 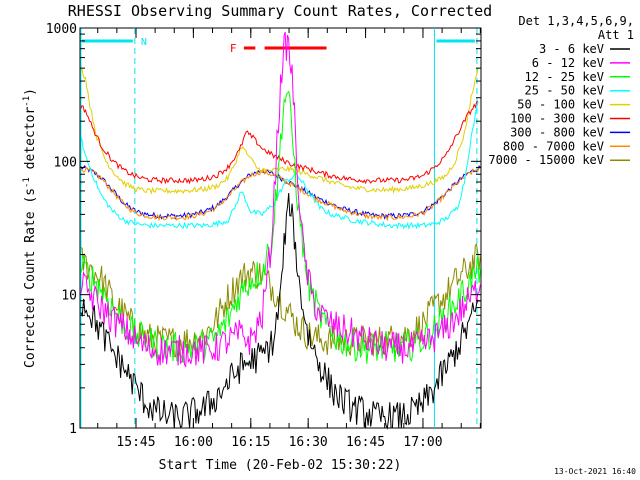 What do you see at coordinates (250, 442) in the screenshot?
I see `x-tick-label: 16:15` at bounding box center [250, 442].